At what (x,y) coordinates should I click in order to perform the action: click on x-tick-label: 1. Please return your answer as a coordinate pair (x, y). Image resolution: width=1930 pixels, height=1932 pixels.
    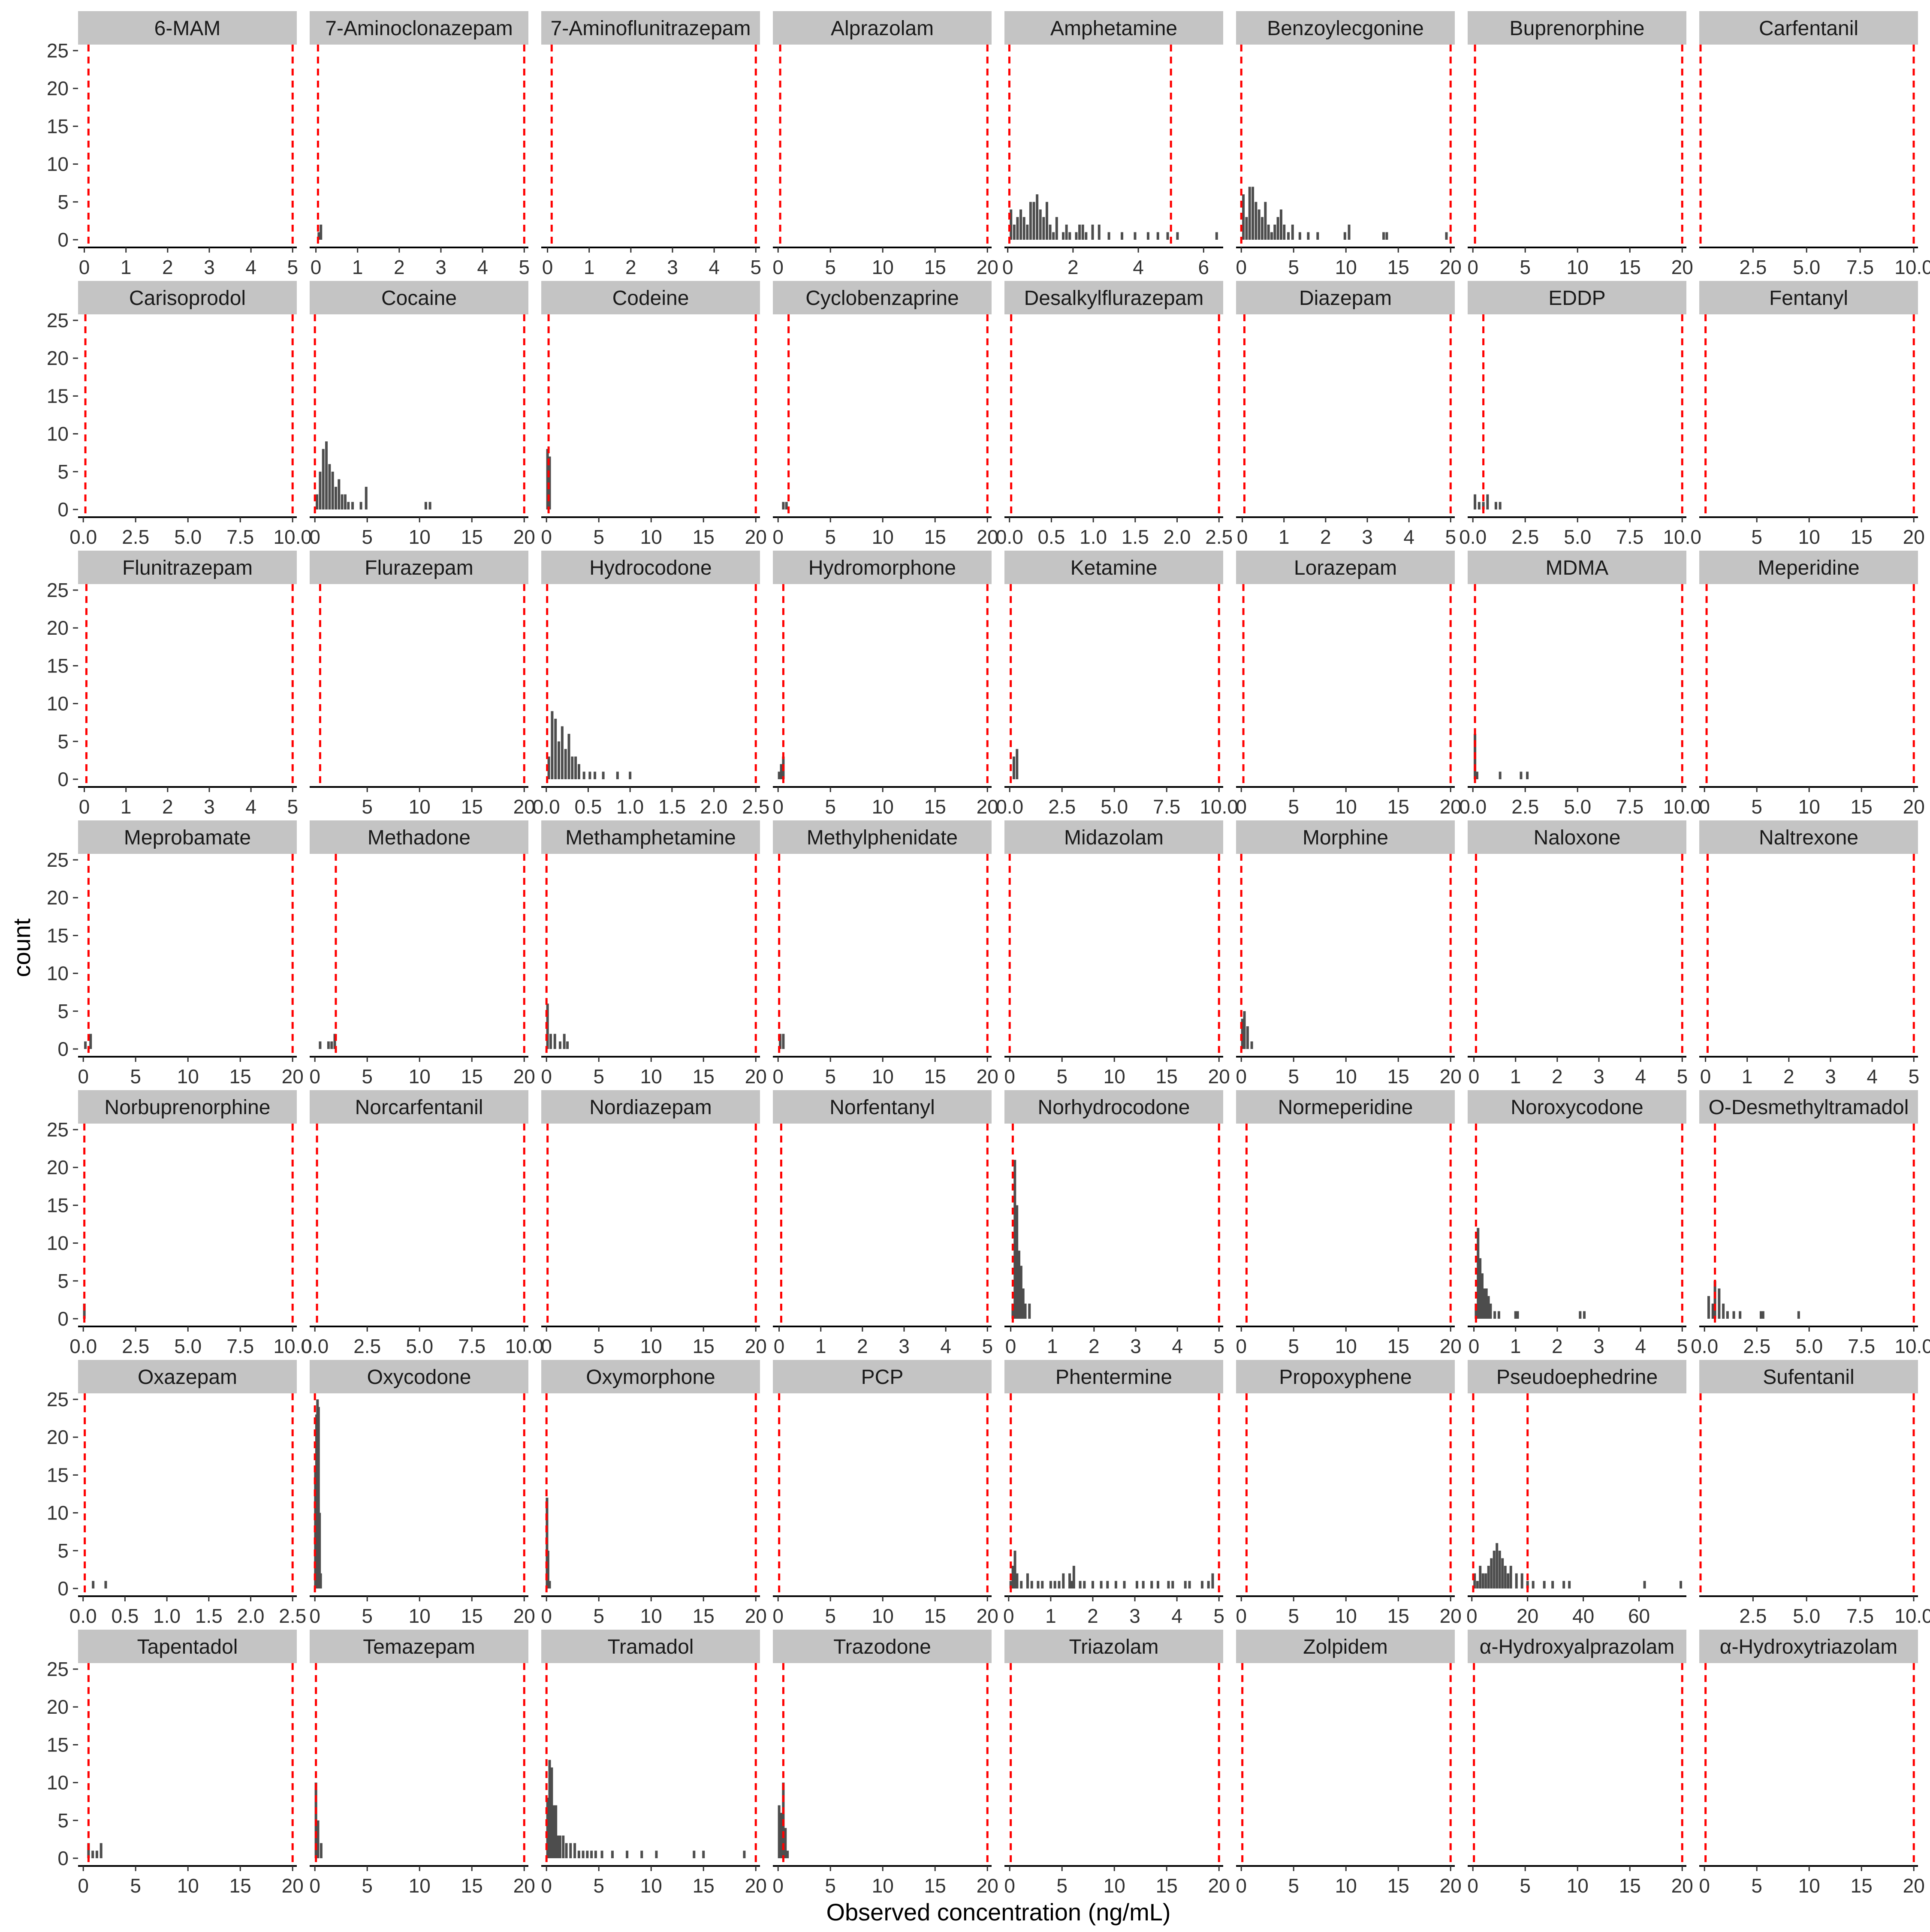
    Looking at the image, I should click on (1050, 1616).